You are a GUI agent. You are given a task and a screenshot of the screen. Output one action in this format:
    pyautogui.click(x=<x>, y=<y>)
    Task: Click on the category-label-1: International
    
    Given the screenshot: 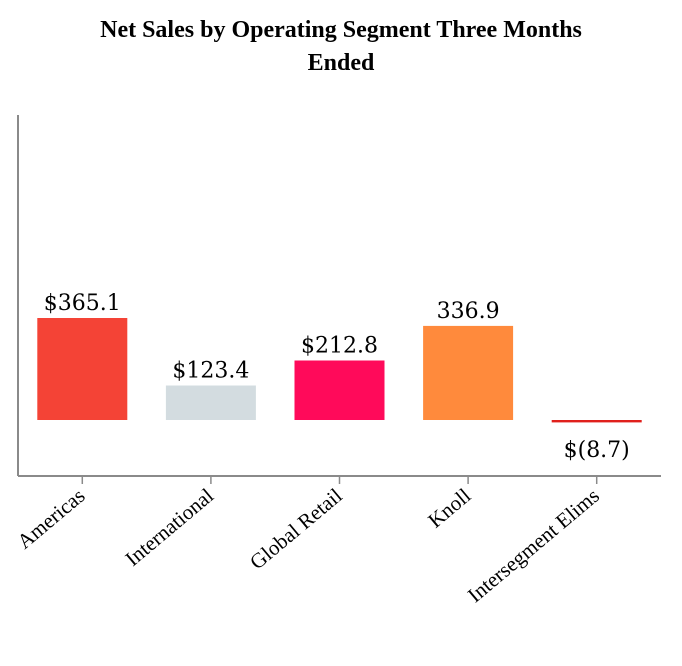 What is the action you would take?
    pyautogui.click(x=169, y=526)
    